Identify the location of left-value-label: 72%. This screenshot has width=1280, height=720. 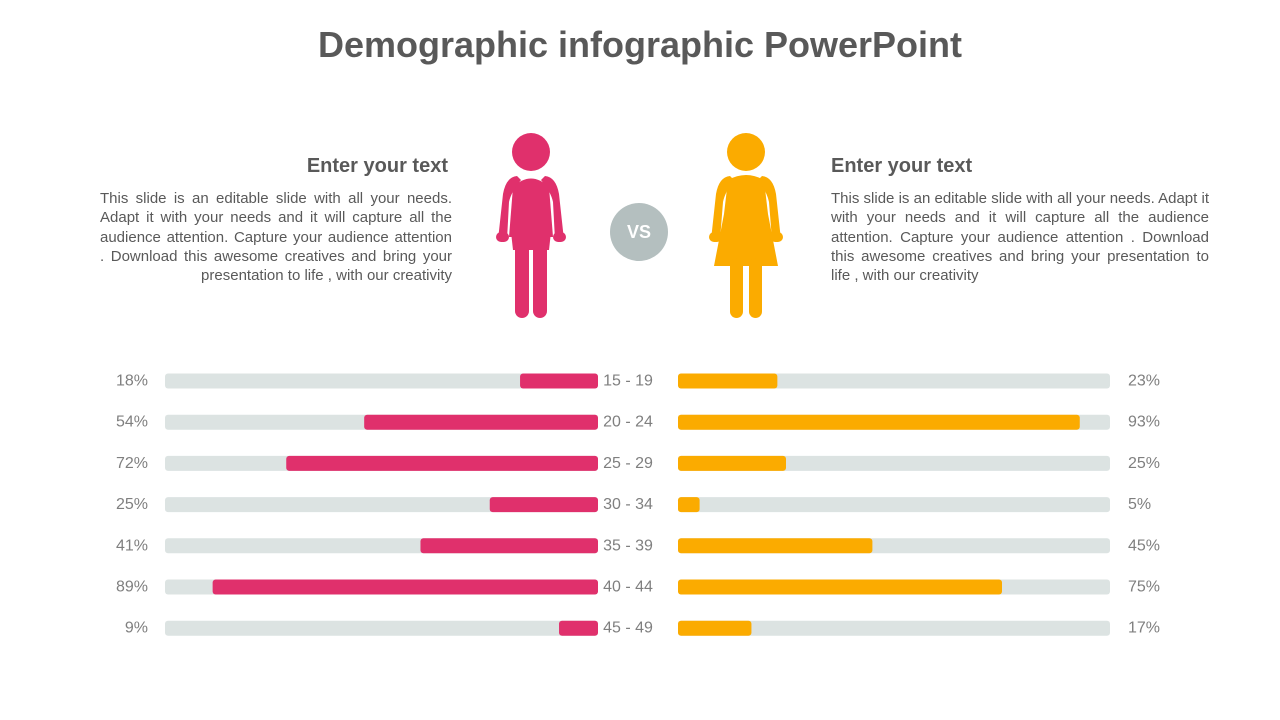
(132, 463).